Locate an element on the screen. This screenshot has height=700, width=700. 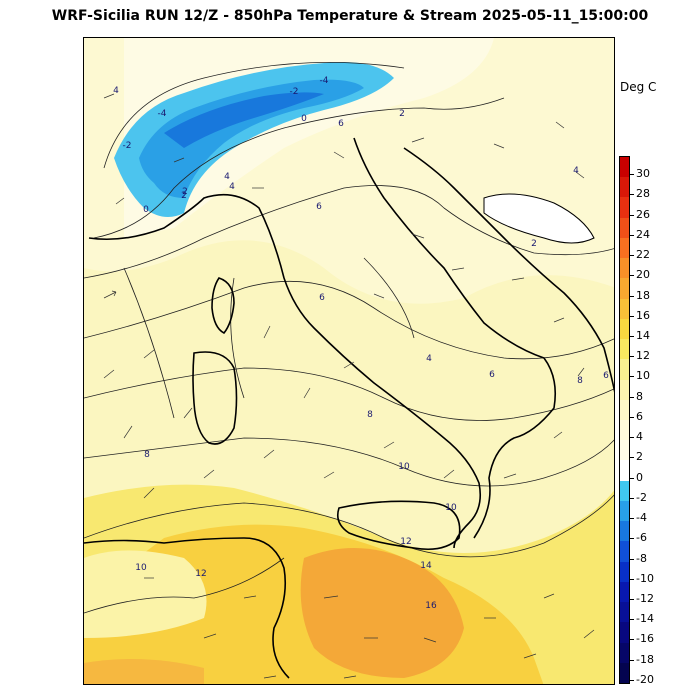
color-scale-label: 16 is located at coordinates (643, 315).